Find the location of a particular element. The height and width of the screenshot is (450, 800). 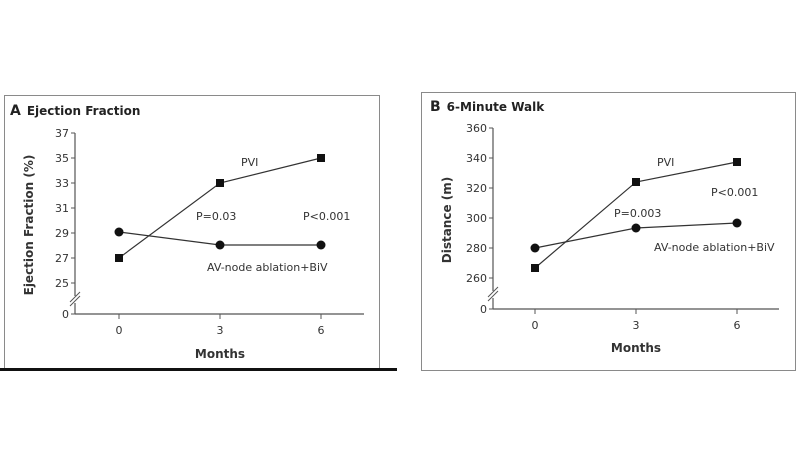

ytick-label: 340 is located at coordinates (476, 158).